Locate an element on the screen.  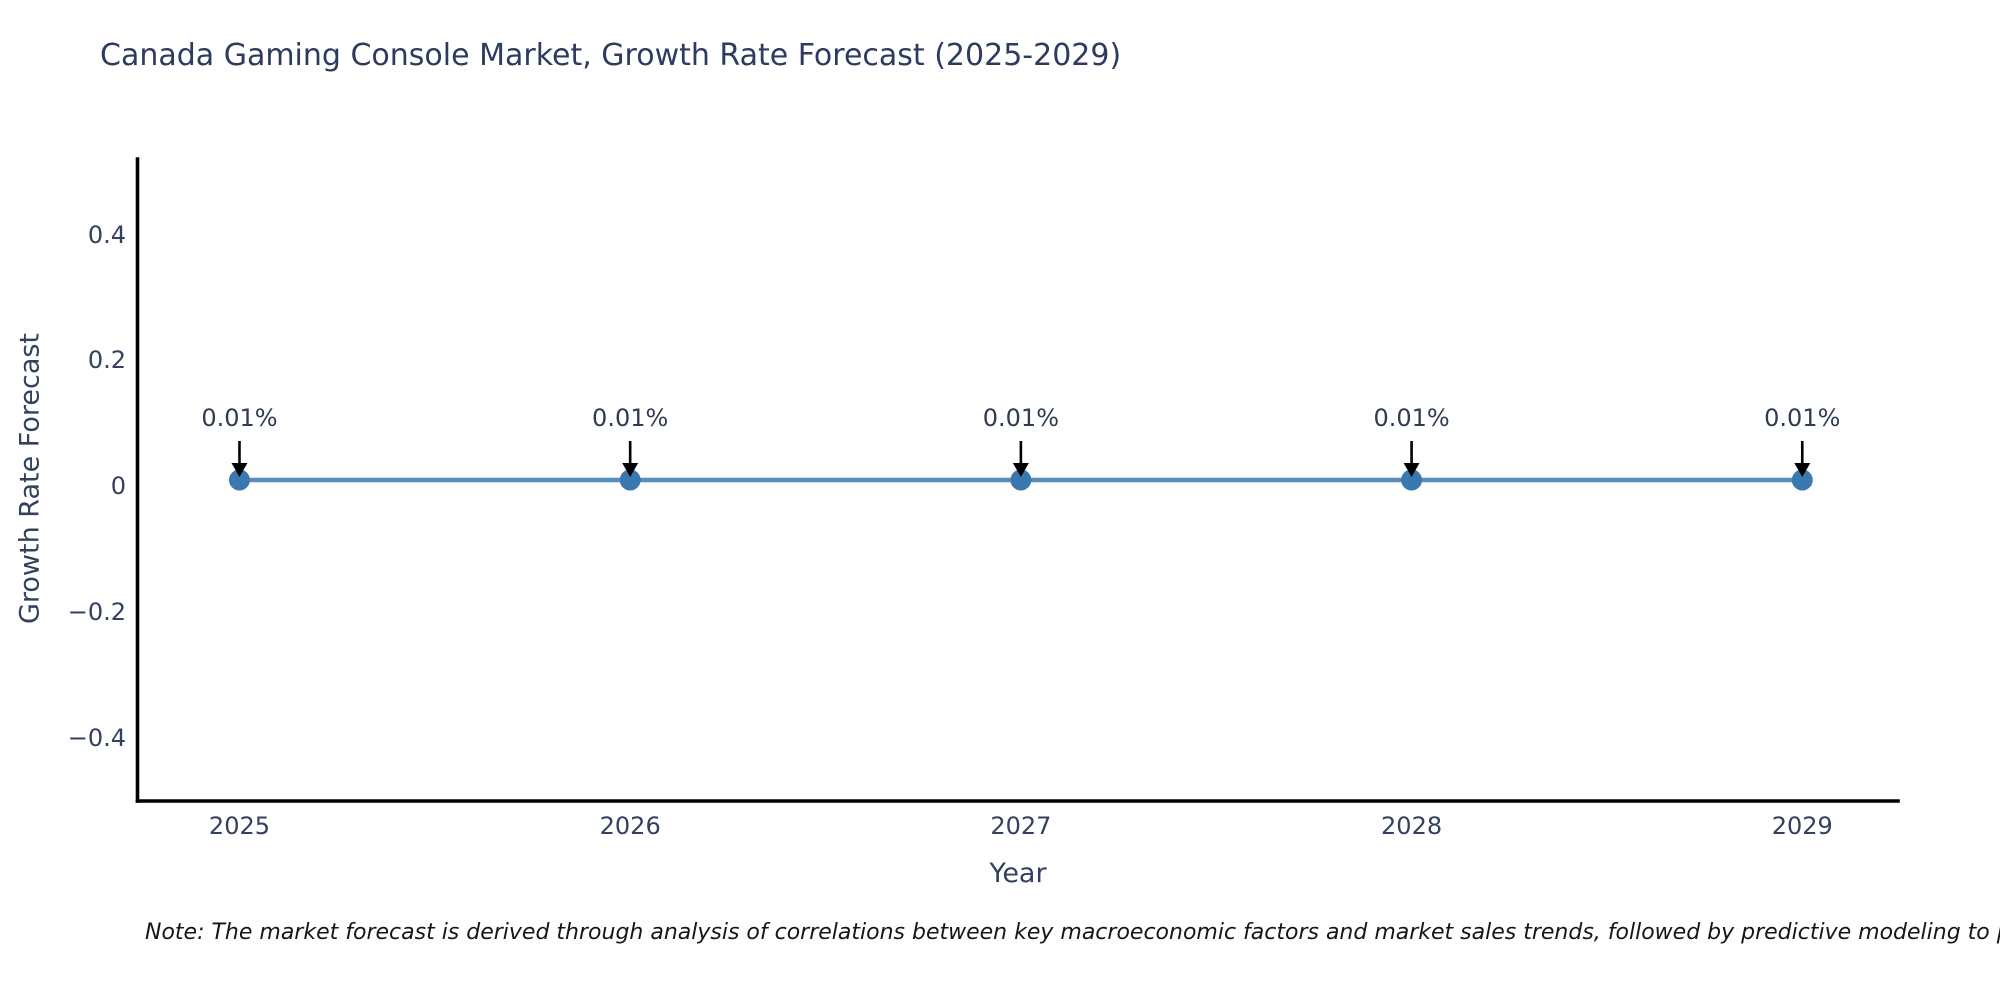
x-tick-label: 2027 is located at coordinates (1021, 826).